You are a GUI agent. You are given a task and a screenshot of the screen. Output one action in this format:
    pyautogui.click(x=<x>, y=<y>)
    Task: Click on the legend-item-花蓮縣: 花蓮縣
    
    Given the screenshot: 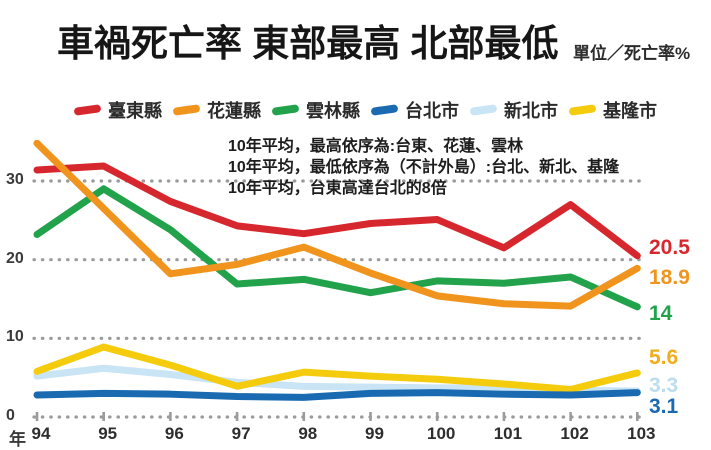 What is the action you would take?
    pyautogui.click(x=216, y=110)
    